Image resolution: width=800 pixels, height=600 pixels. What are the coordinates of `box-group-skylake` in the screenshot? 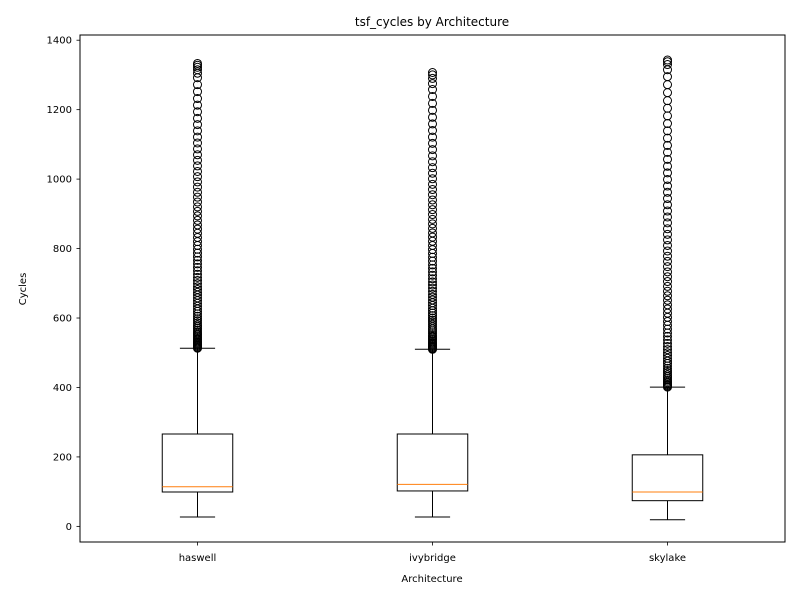 It's located at (667, 288).